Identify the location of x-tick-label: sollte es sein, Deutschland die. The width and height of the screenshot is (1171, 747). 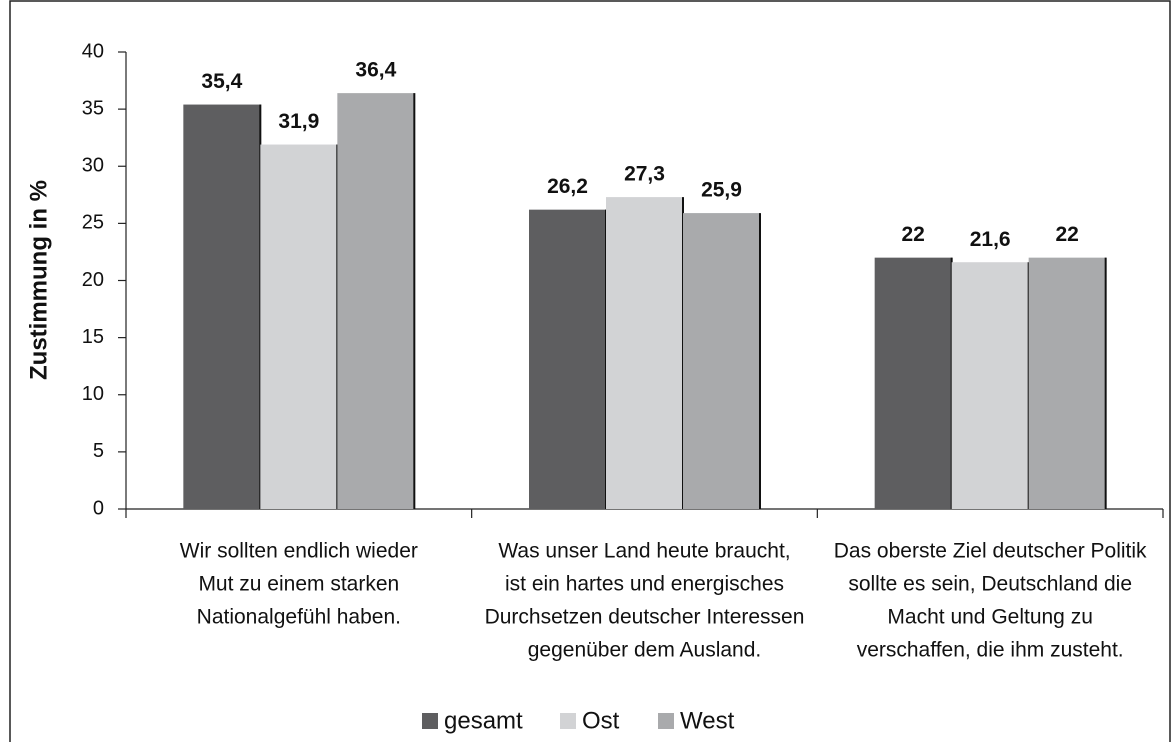
(990, 584).